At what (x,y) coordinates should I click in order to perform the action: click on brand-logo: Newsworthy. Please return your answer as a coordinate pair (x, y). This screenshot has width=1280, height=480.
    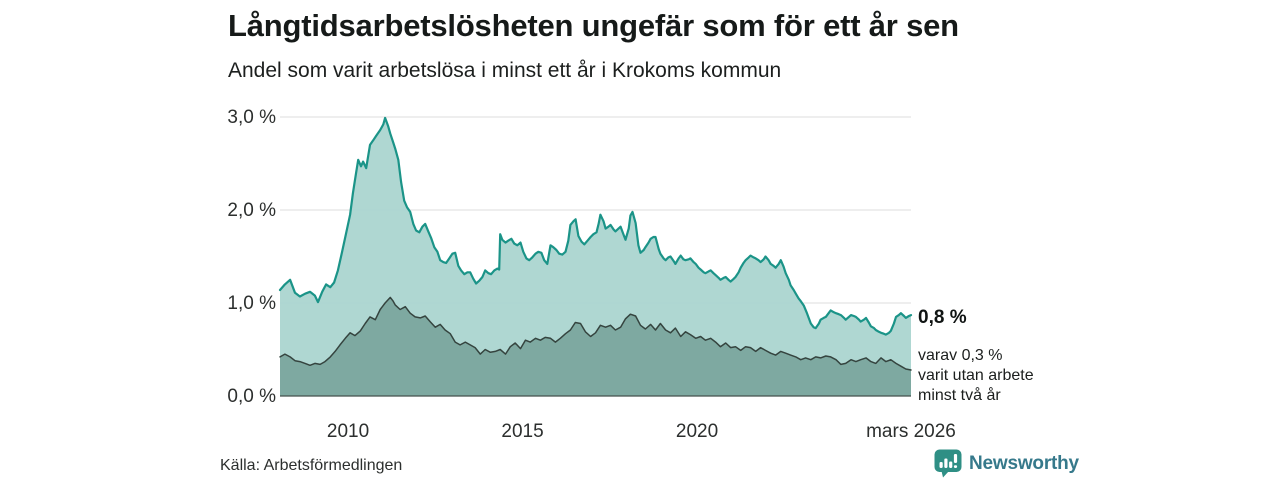
    Looking at the image, I should click on (1006, 463).